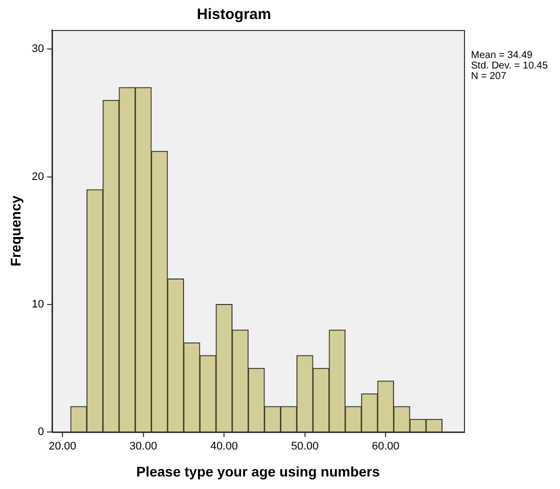 This screenshot has height=489, width=560. I want to click on x-tick-label: 30.00, so click(144, 446).